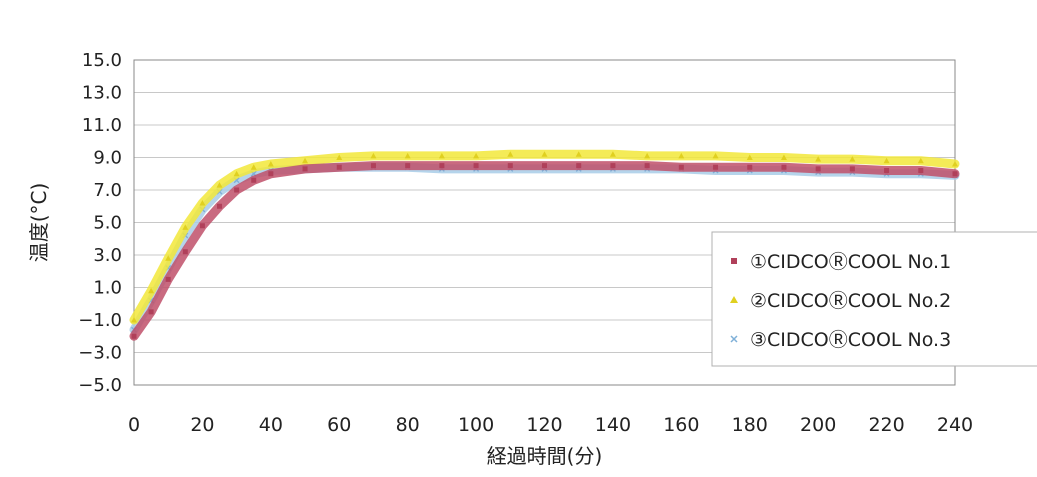 Image resolution: width=1037 pixels, height=477 pixels. What do you see at coordinates (544, 425) in the screenshot?
I see `x-tick-label: 120` at bounding box center [544, 425].